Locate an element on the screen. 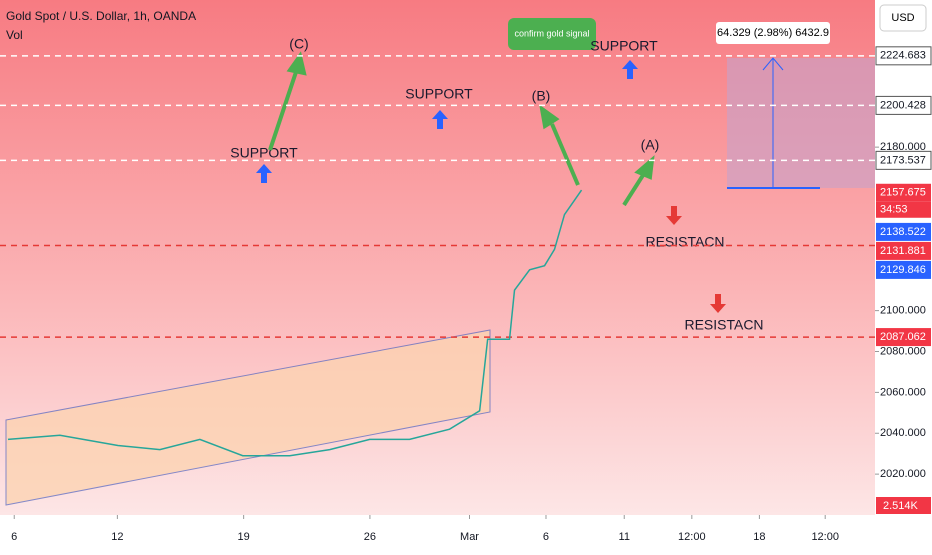 This screenshot has height=555, width=932. price-tag-label: 2129.846 is located at coordinates (903, 270).